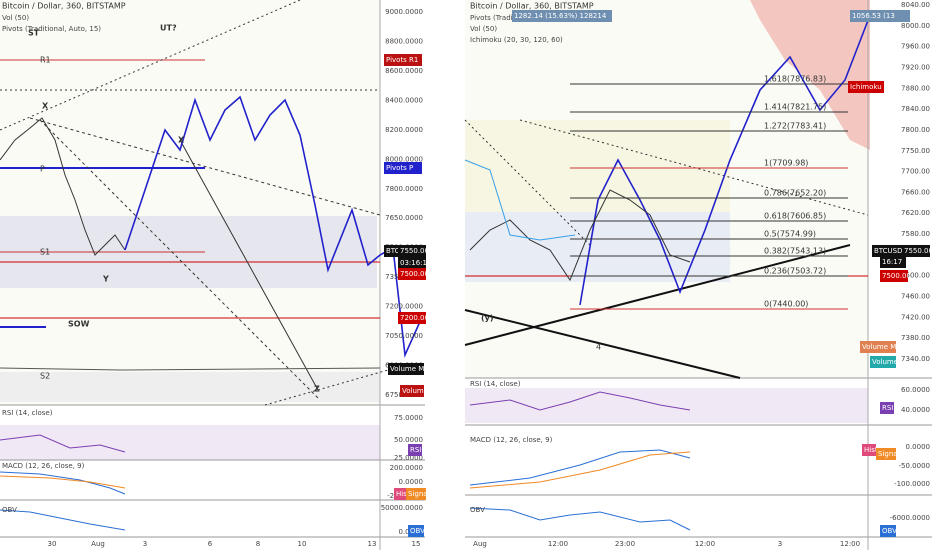  What do you see at coordinates (399, 168) in the screenshot?
I see `price-tag: Pivots P` at bounding box center [399, 168].